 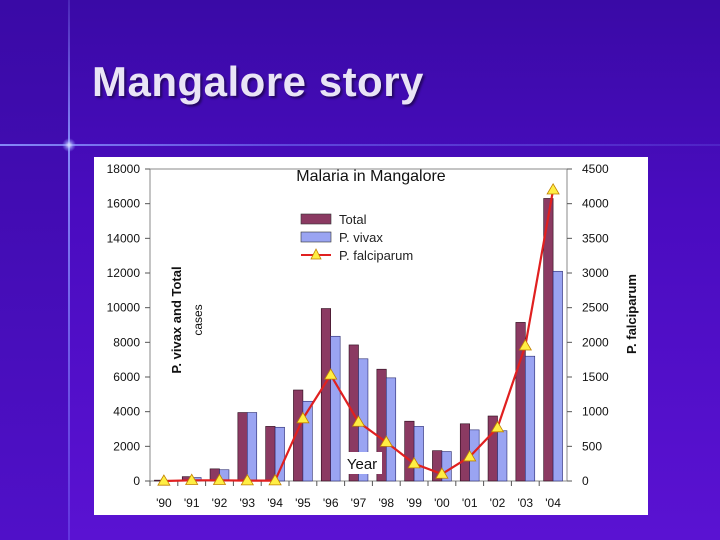 What do you see at coordinates (470, 503) in the screenshot?
I see `x-tick-label: '01` at bounding box center [470, 503].